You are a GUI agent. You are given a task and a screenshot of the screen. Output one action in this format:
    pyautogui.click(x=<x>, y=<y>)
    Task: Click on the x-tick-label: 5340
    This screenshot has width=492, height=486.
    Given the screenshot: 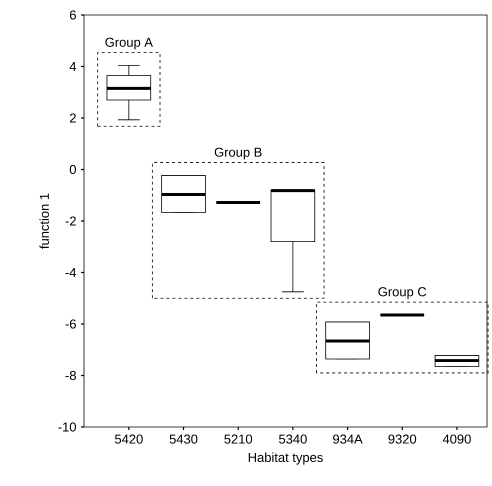 What is the action you would take?
    pyautogui.click(x=292, y=439)
    